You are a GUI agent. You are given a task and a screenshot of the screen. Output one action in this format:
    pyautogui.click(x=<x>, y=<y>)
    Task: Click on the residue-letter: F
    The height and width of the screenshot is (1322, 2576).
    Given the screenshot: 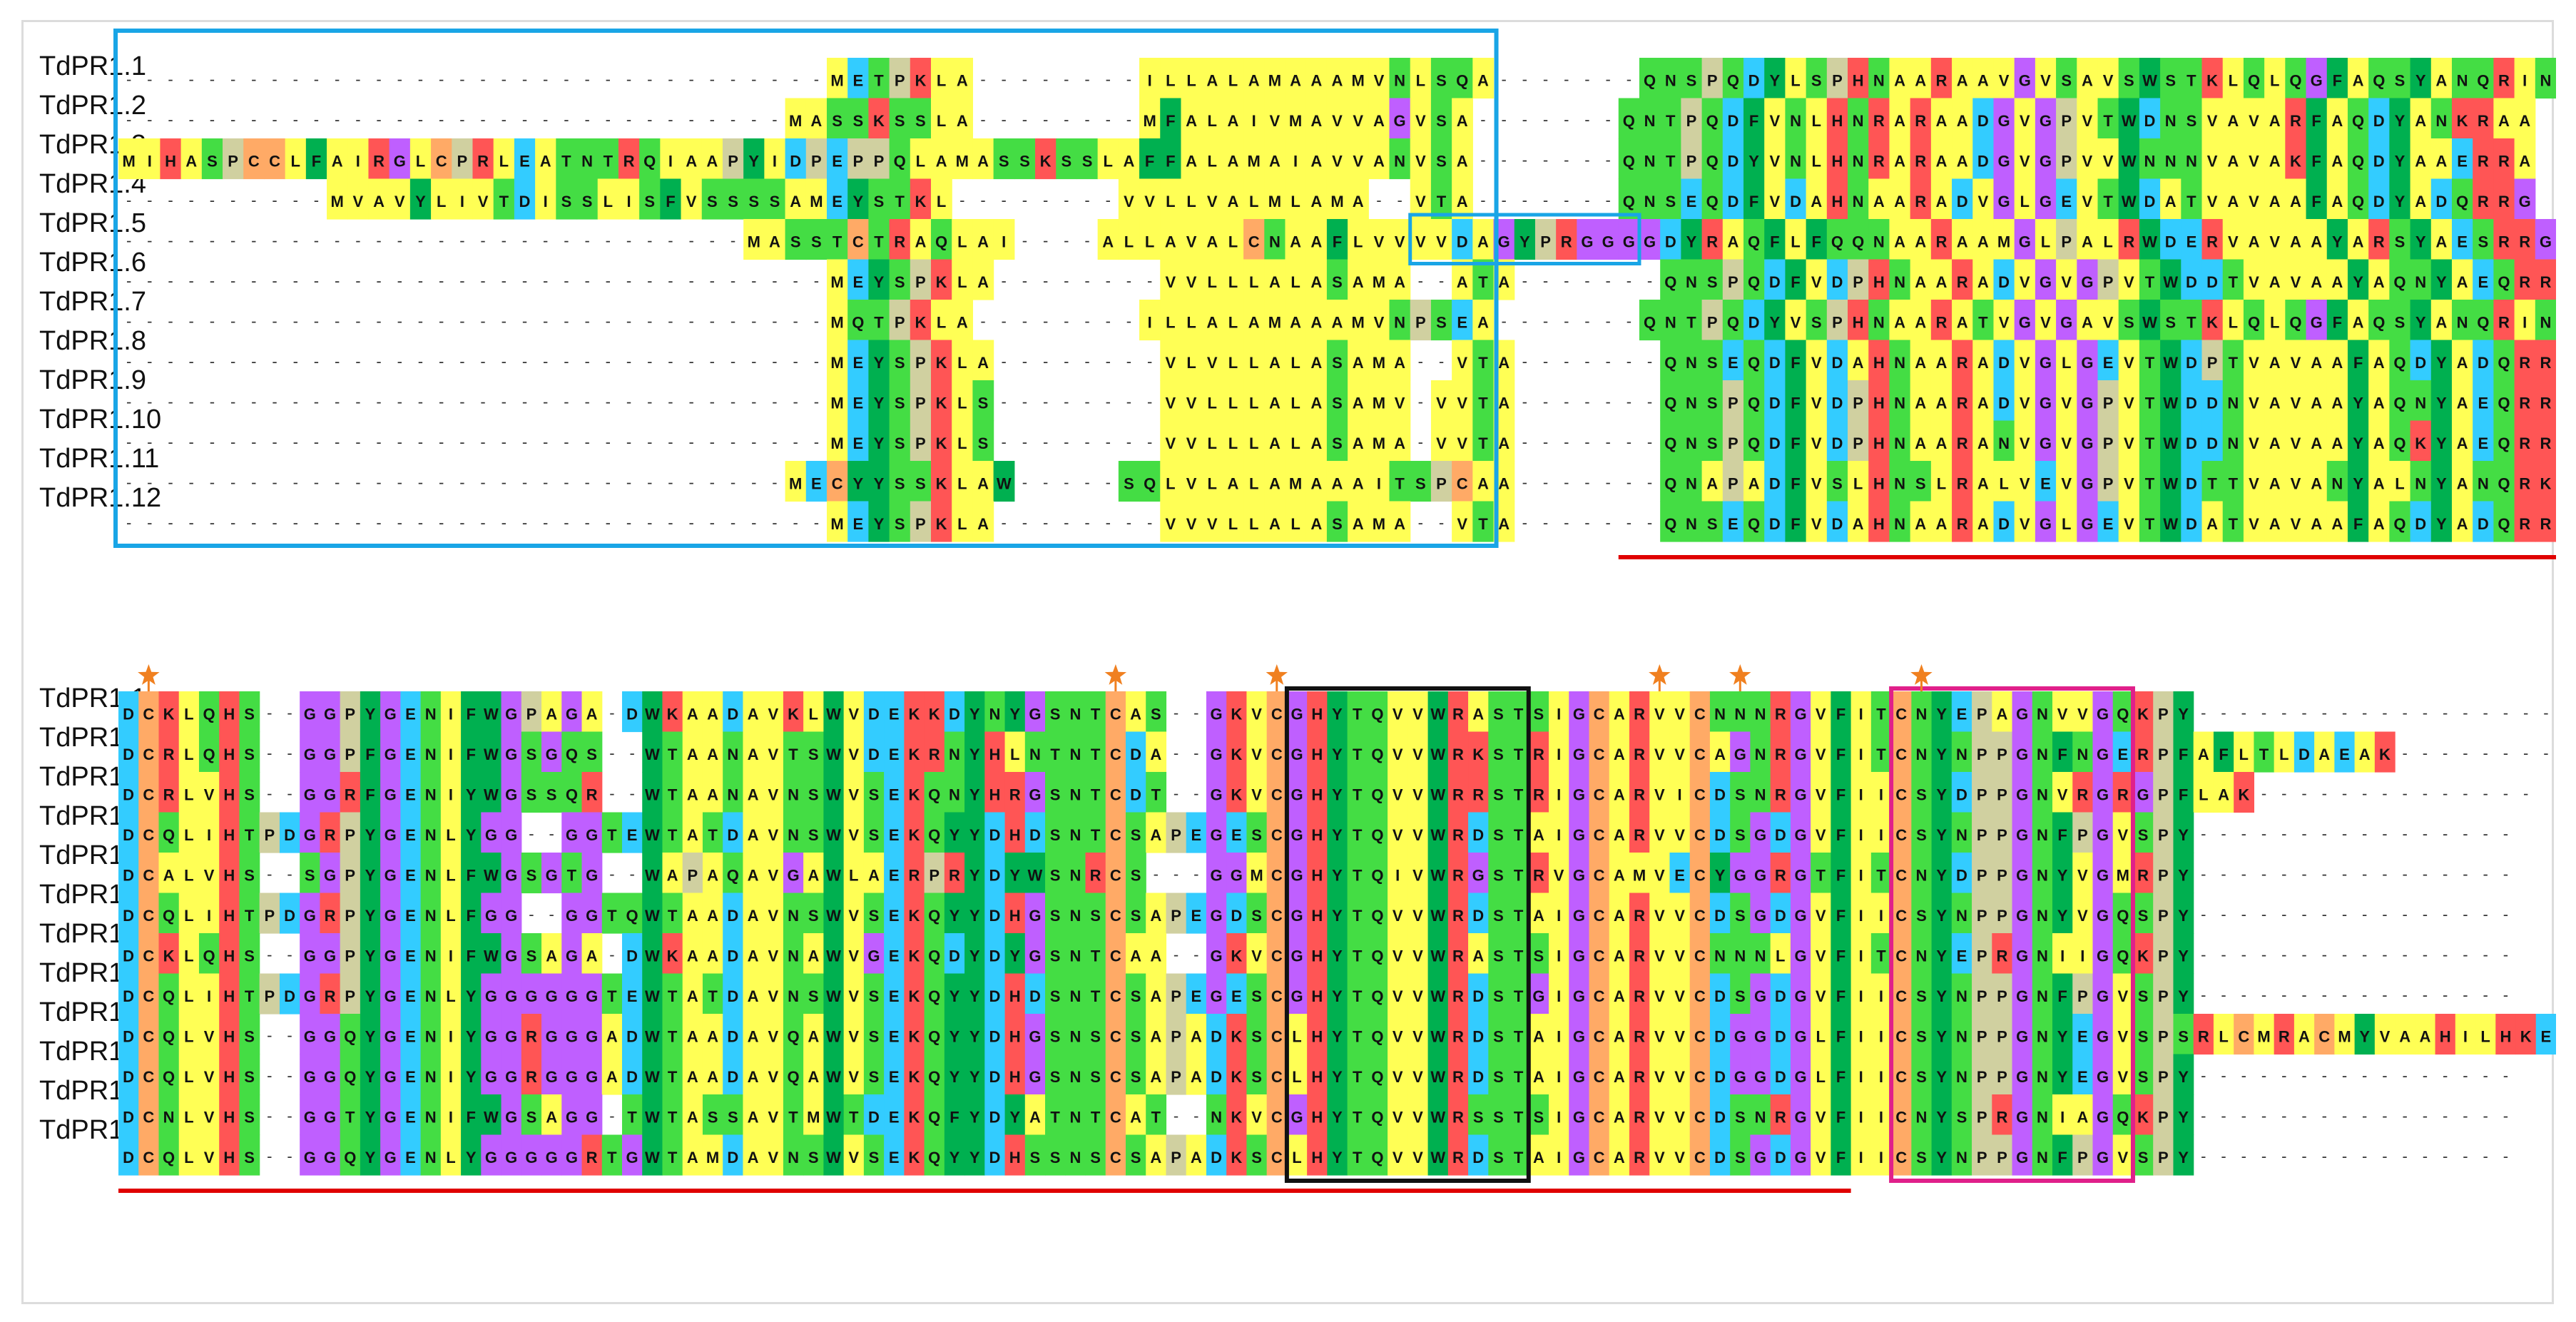 What is the action you would take?
    pyautogui.click(x=2062, y=754)
    